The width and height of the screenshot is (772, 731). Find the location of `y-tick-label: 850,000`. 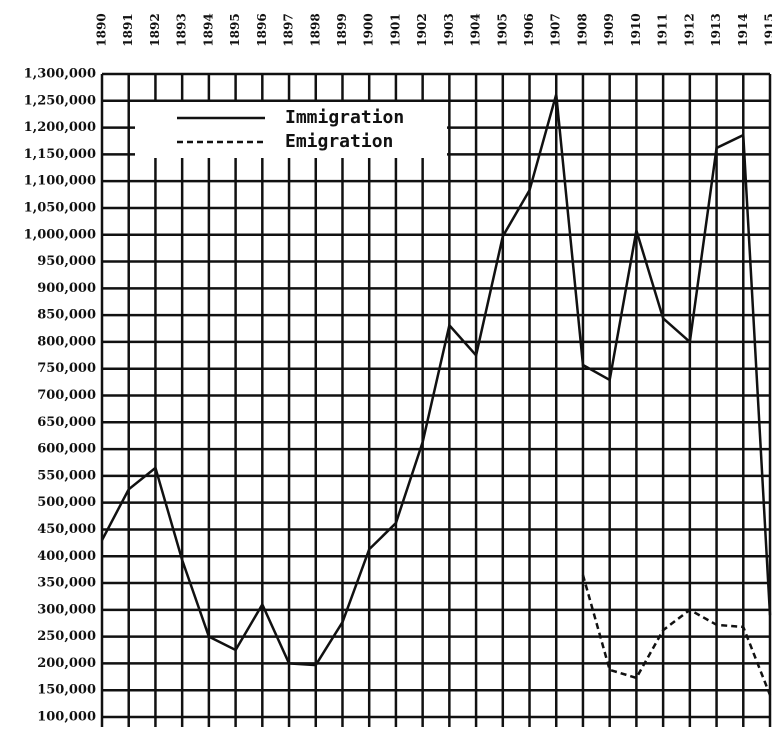

y-tick-label: 850,000 is located at coordinates (66, 315).